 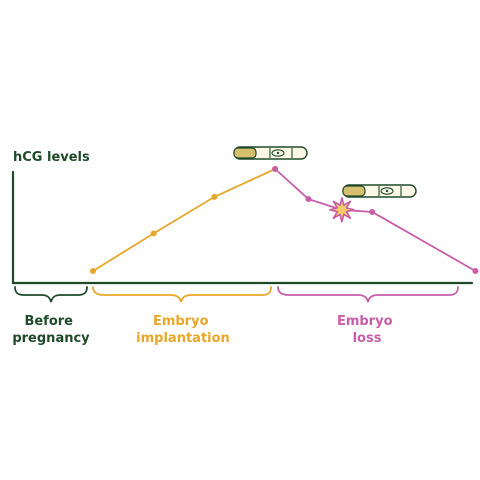 I want to click on phase-label-implantation: Embryo implantation, so click(x=183, y=330).